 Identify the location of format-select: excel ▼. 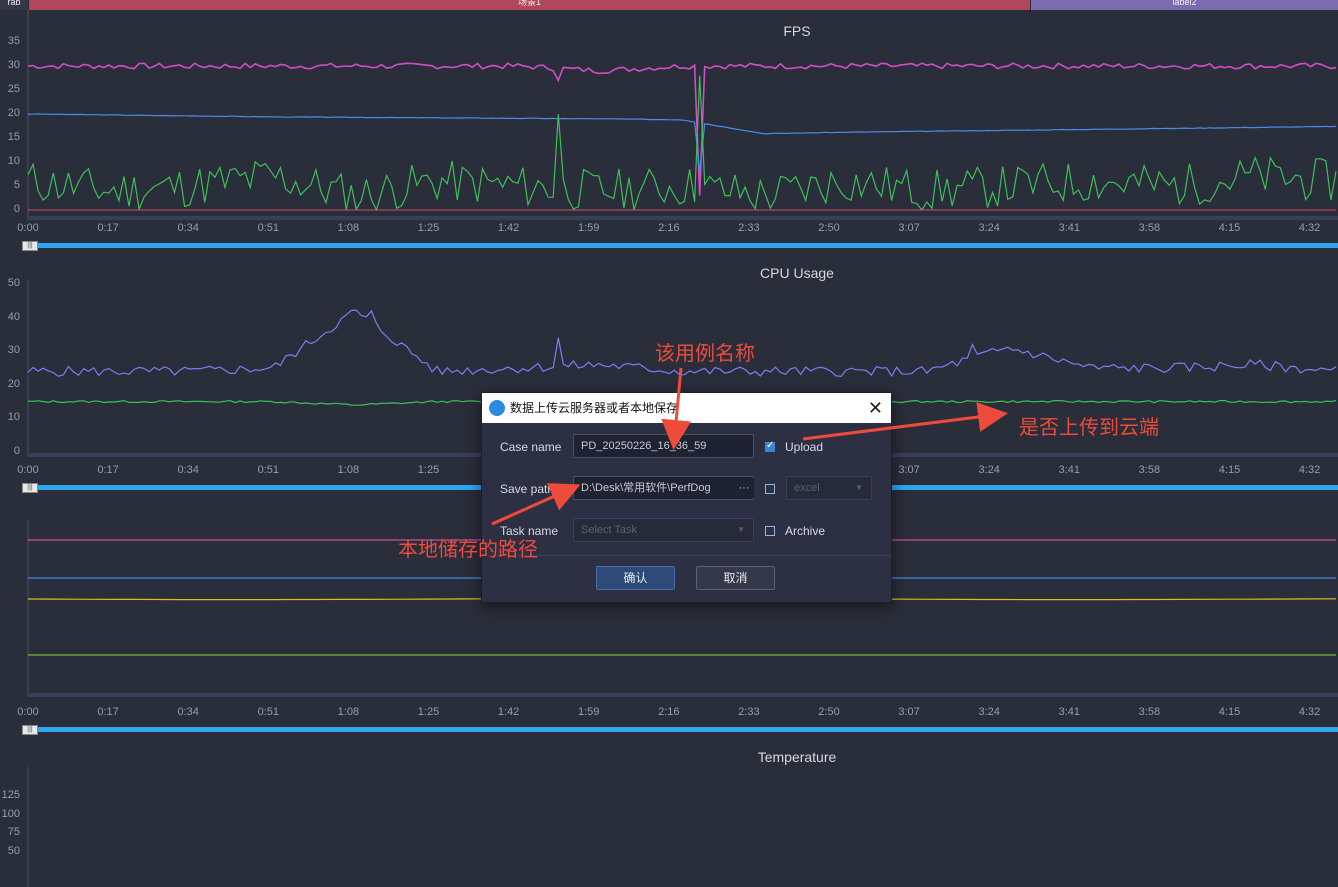
(829, 488).